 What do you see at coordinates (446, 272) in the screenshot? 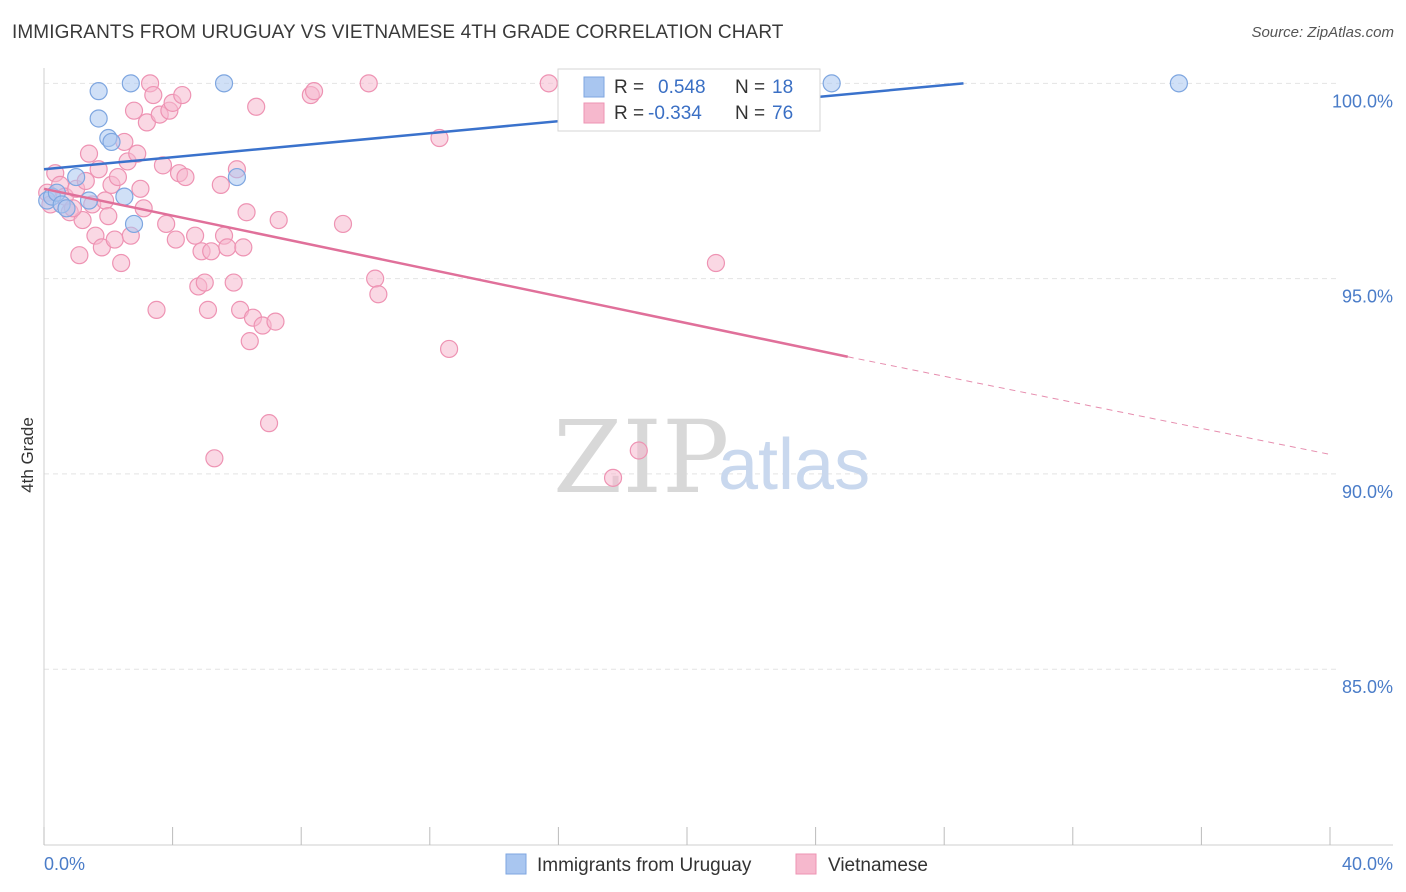
I see `trend-line-vietnamese` at bounding box center [446, 272].